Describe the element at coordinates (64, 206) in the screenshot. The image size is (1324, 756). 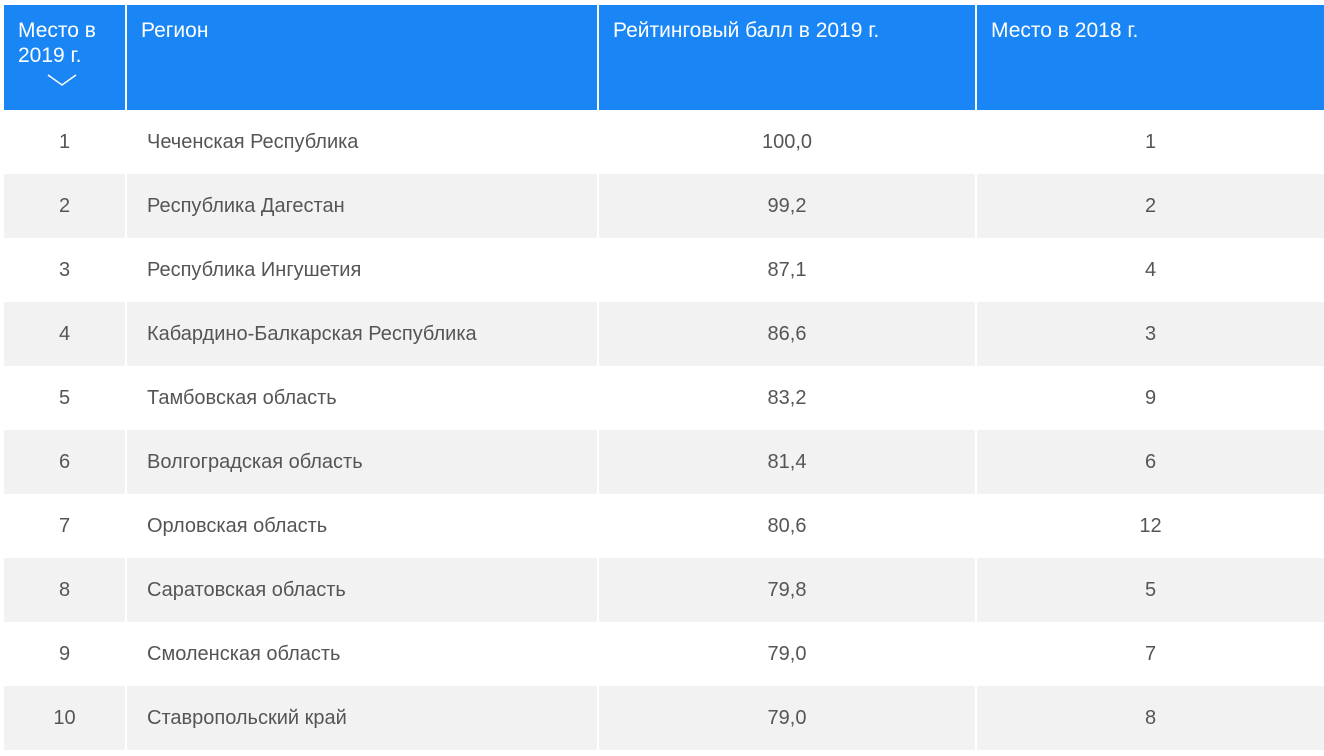
I see `cell-place-2019: 2` at that location.